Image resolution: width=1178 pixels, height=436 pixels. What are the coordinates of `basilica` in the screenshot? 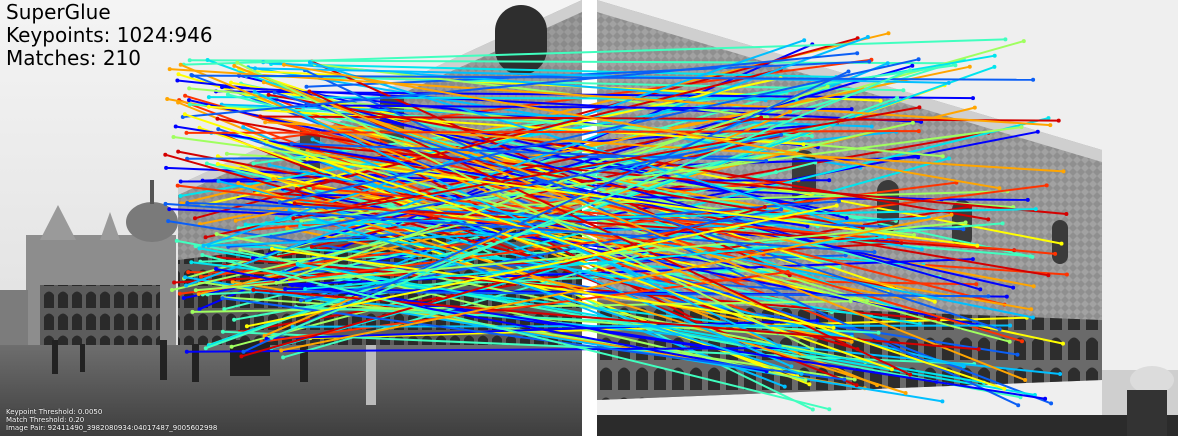 It's located at (89, 262).